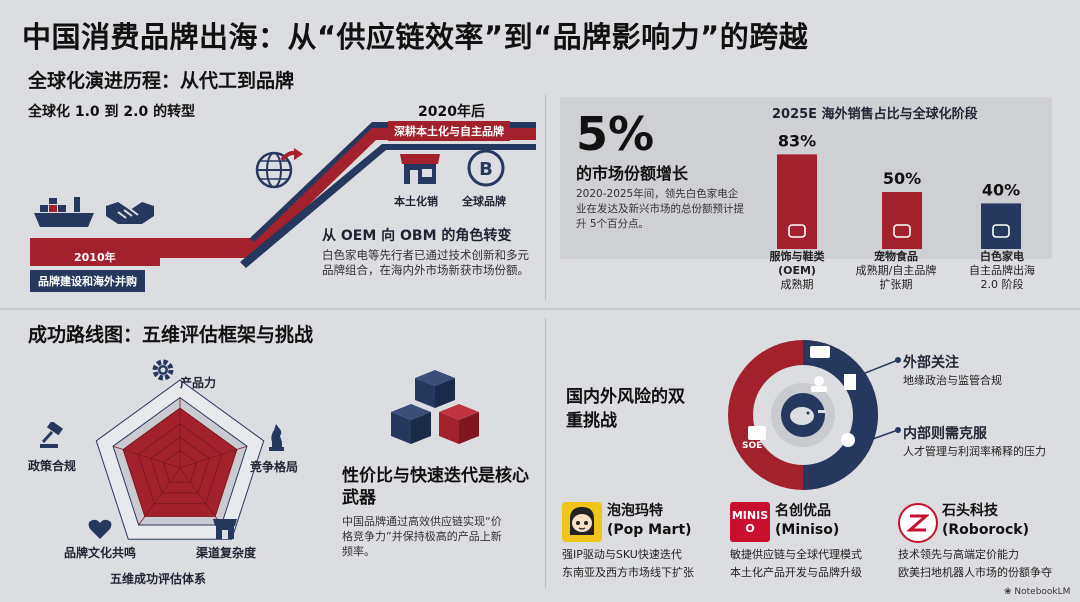 Image resolution: width=1080 pixels, height=602 pixels. What do you see at coordinates (52, 435) in the screenshot?
I see `gavel-icon` at bounding box center [52, 435].